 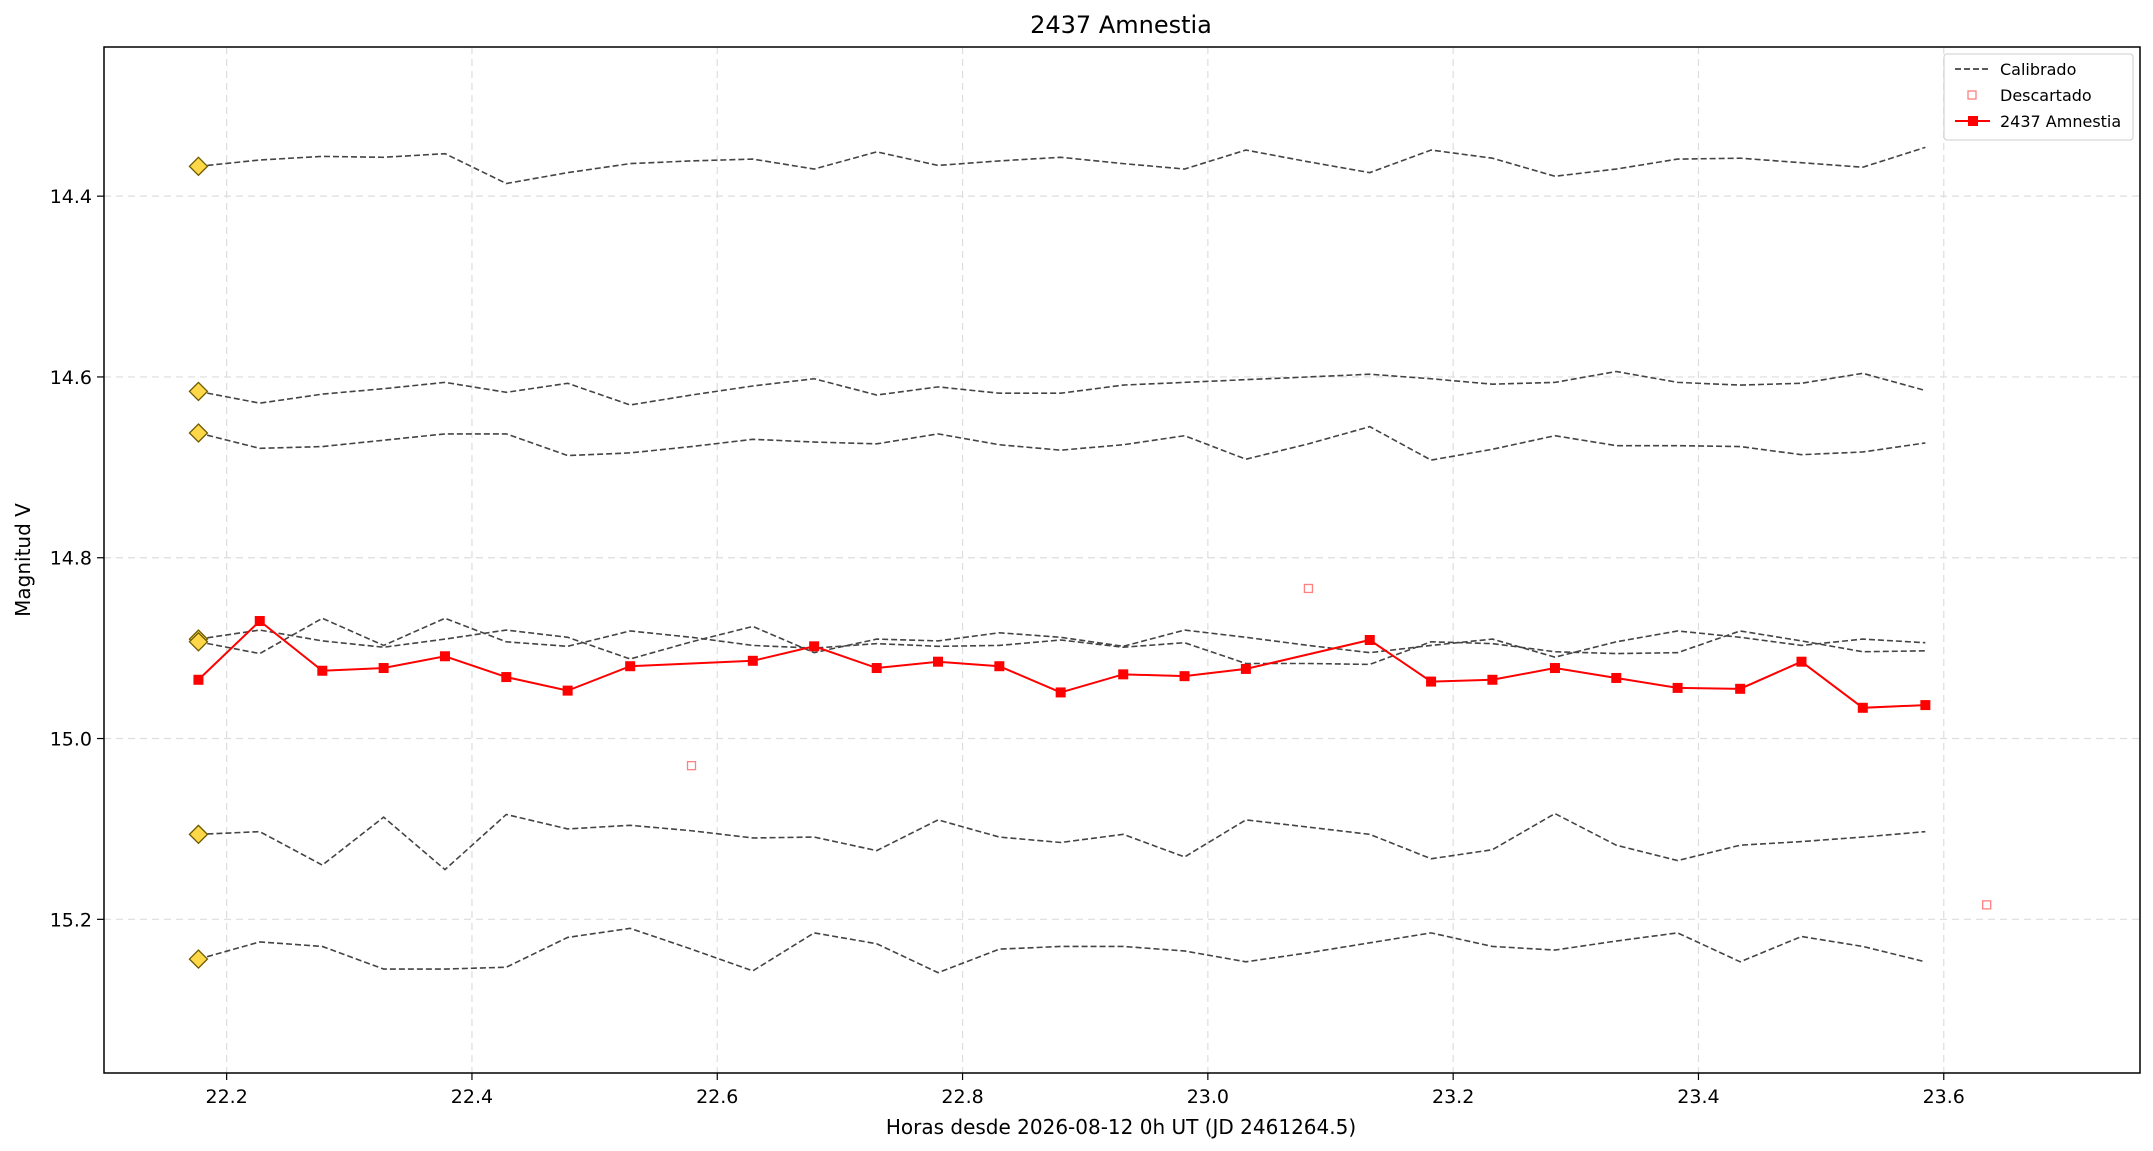 I want to click on x-tick-label: 23.2, so click(x=1453, y=1097).